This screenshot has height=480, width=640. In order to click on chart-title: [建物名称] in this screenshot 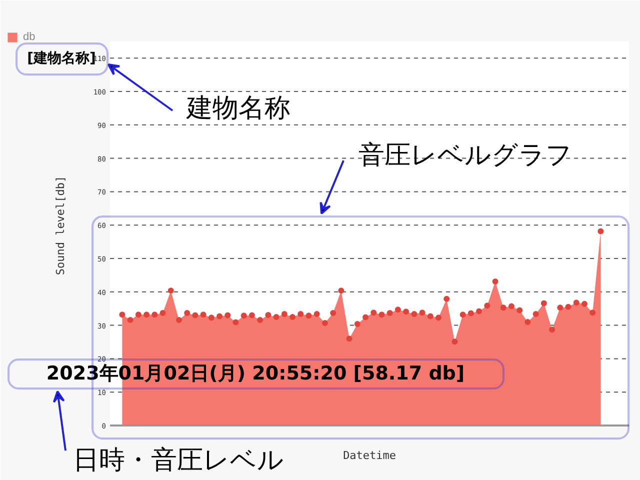, I will do `click(61, 58)`.